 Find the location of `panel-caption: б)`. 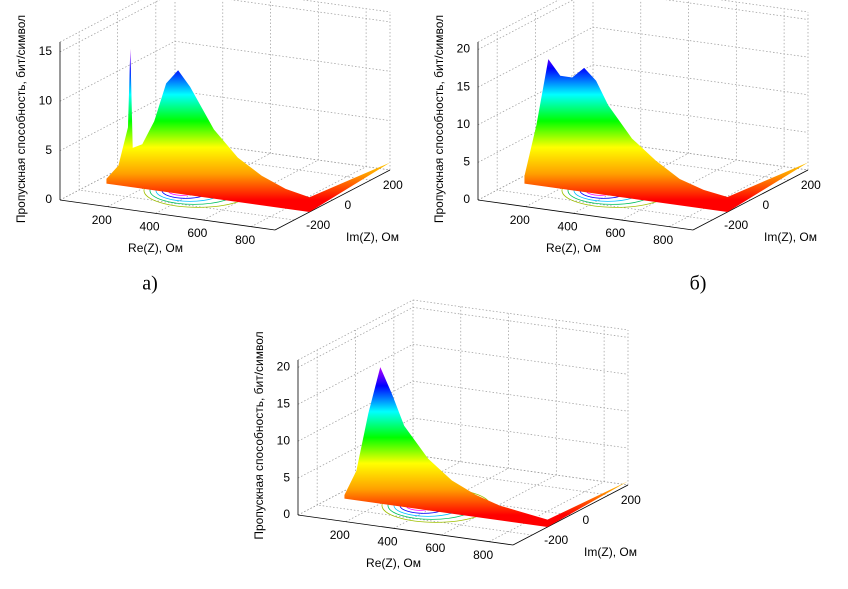

panel-caption: б) is located at coordinates (698, 284).